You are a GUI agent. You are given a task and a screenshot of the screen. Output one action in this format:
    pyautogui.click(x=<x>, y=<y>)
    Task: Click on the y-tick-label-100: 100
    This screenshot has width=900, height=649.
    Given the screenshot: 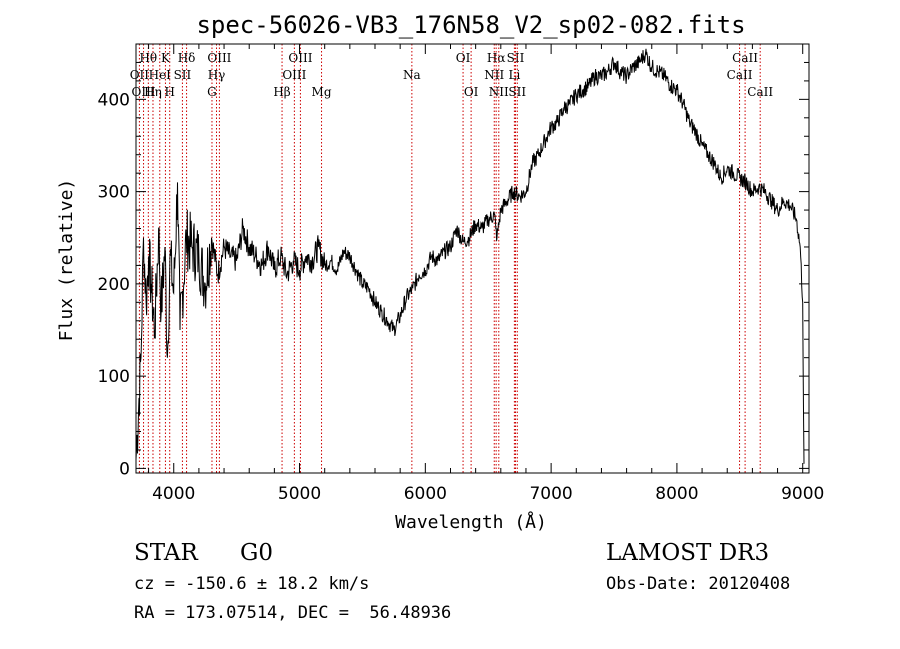 What is the action you would take?
    pyautogui.click(x=114, y=377)
    